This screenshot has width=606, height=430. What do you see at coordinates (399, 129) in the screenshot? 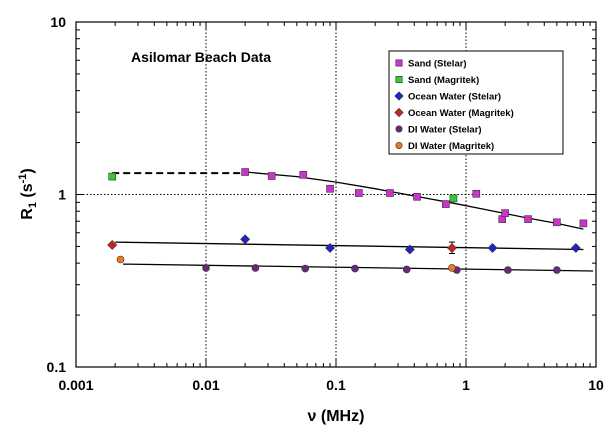
I see `legend-marker-di-water-stelar` at bounding box center [399, 129].